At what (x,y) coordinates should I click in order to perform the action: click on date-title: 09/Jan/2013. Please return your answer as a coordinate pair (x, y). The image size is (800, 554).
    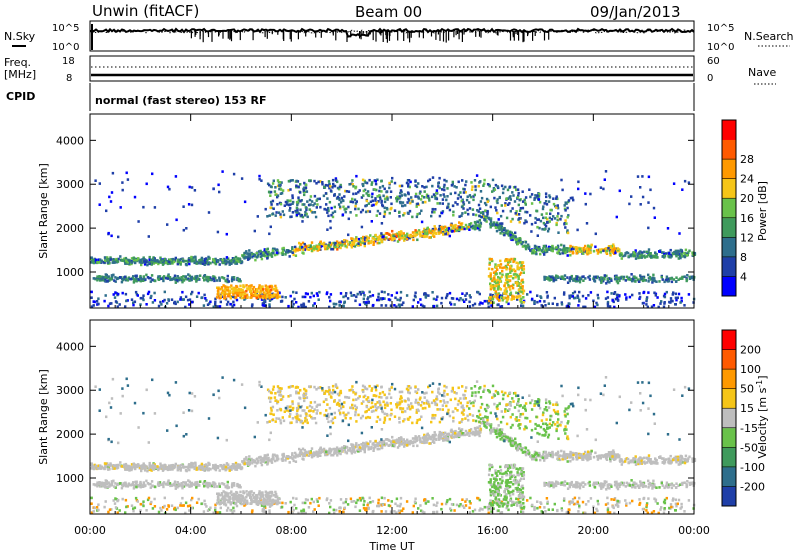
    Looking at the image, I should click on (635, 12).